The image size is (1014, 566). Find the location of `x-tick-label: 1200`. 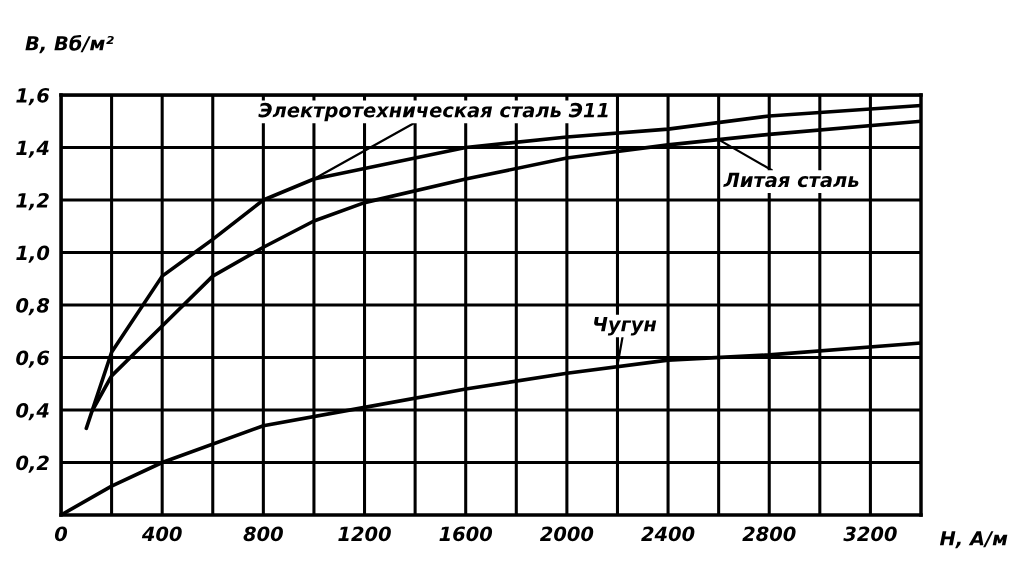

x-tick-label: 1200 is located at coordinates (364, 534).